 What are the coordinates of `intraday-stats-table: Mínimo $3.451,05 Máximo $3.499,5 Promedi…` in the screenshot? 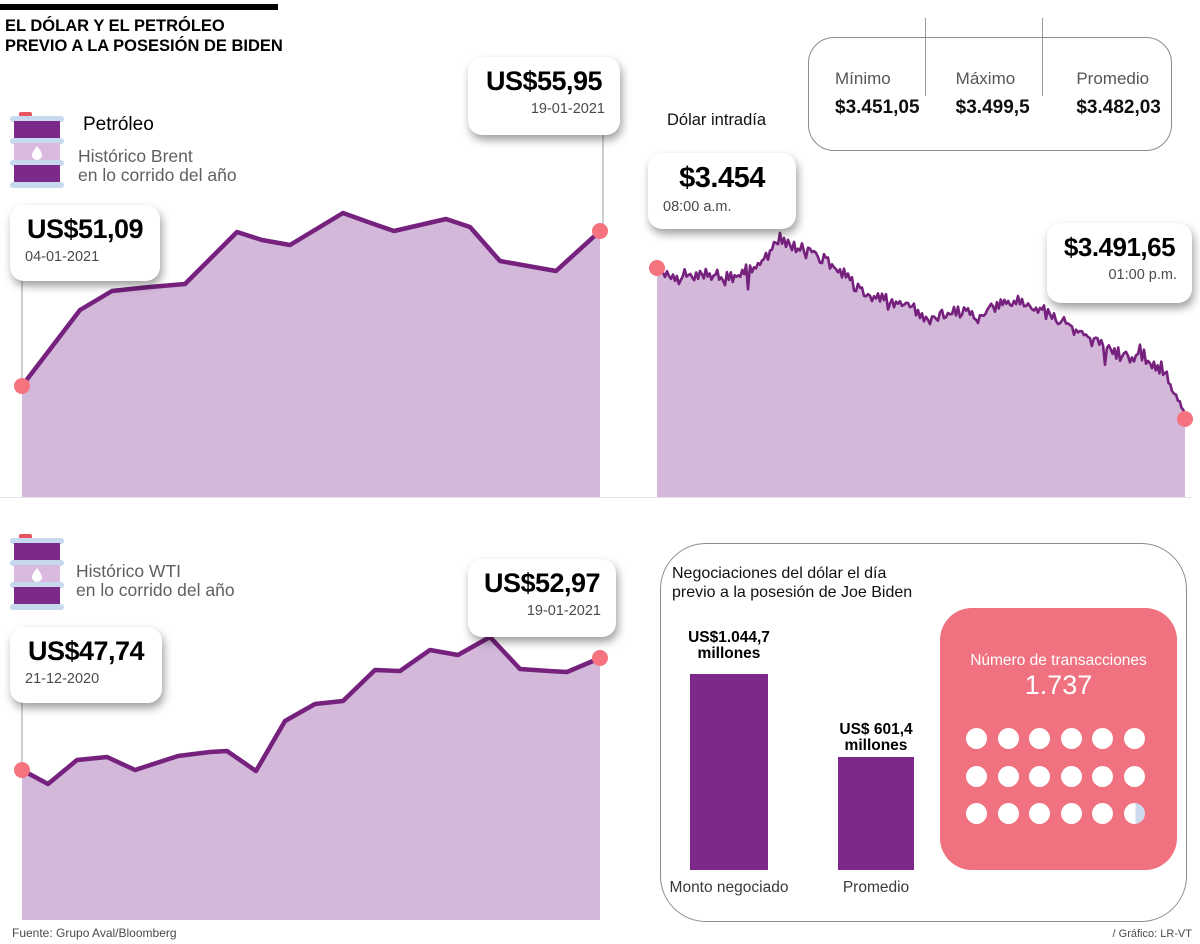 It's located at (990, 94).